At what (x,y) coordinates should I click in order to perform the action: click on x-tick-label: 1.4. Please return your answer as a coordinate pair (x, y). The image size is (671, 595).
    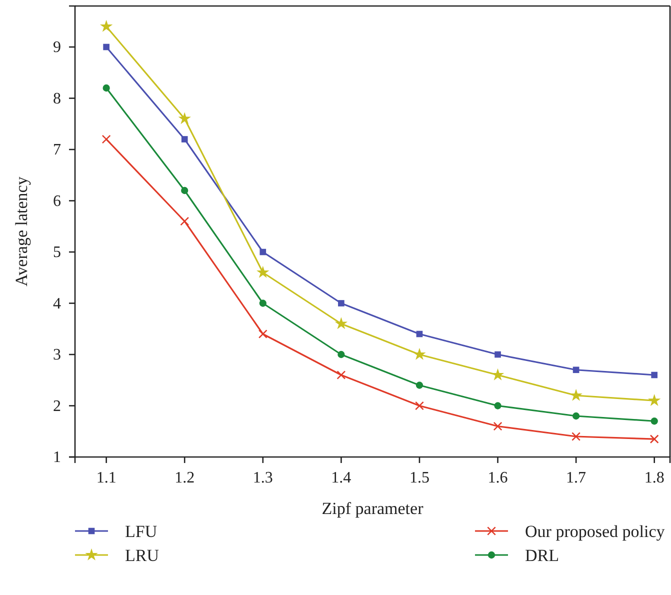
    Looking at the image, I should click on (341, 477).